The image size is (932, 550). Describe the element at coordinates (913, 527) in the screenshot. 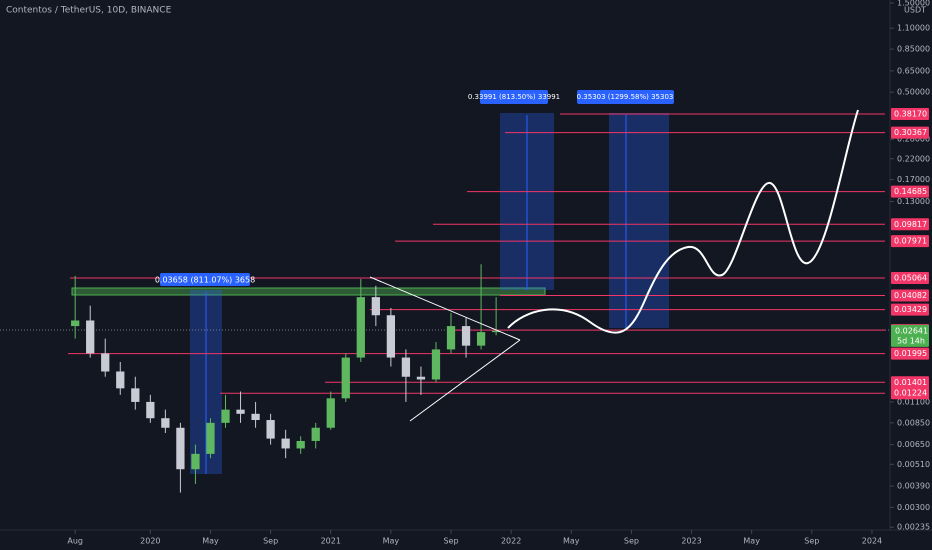

I see `y-tick-label: 0.00235` at that location.